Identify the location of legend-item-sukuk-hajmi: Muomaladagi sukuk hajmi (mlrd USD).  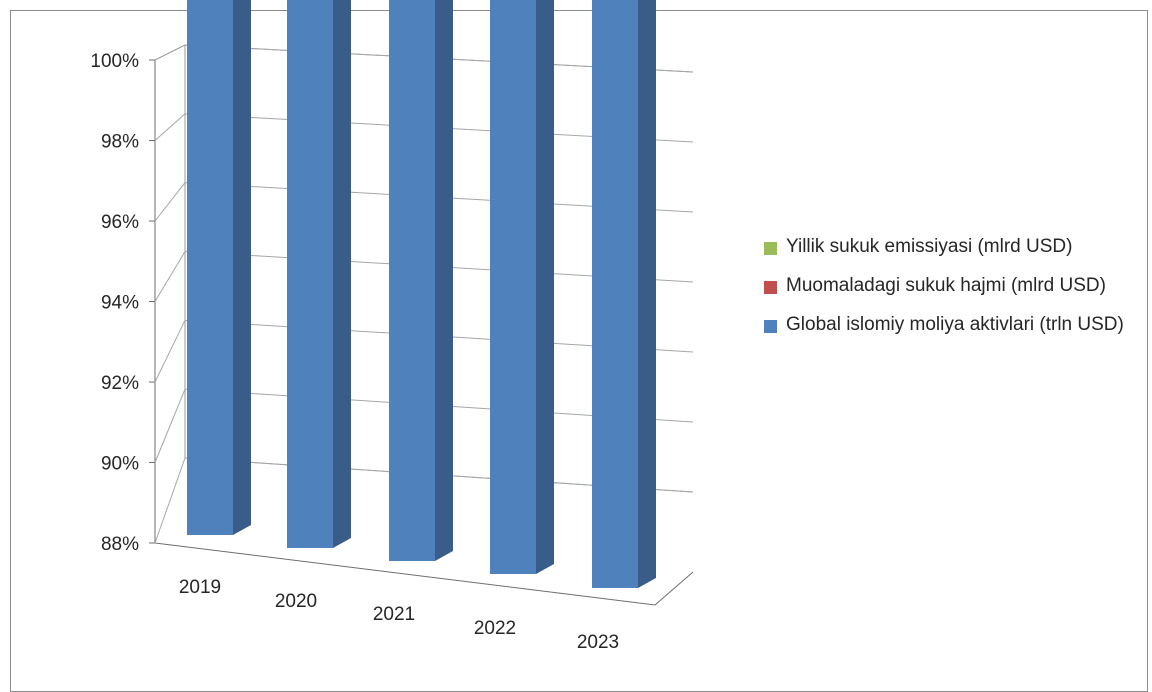
(952, 286).